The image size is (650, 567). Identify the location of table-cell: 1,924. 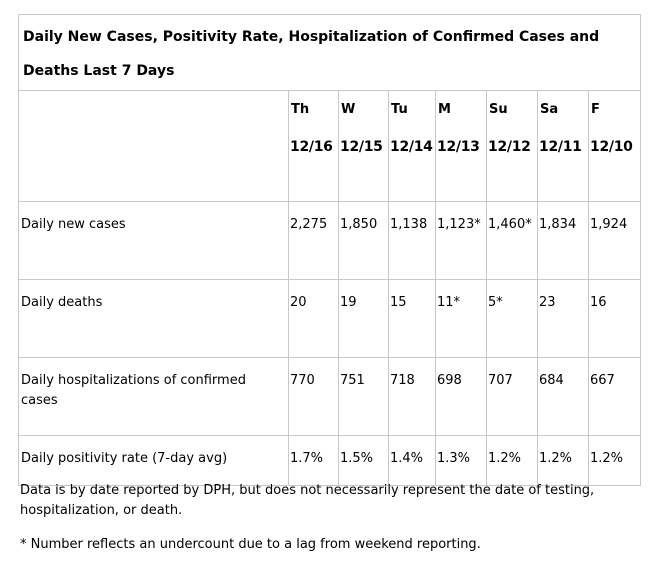
(614, 240).